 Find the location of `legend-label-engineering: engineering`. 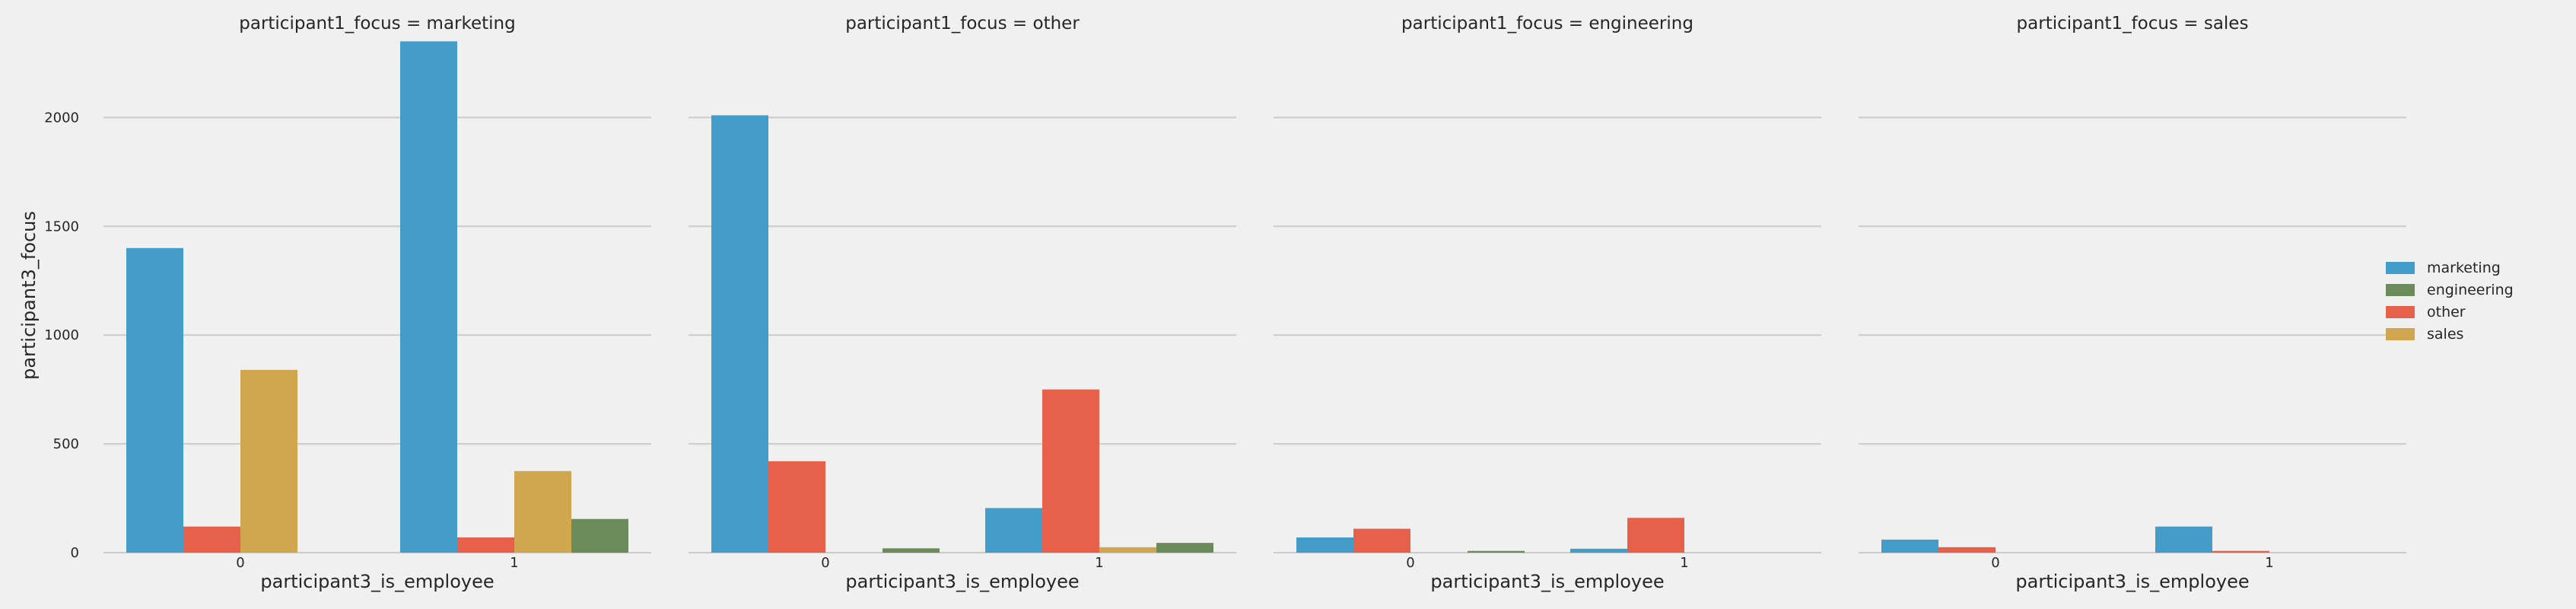

legend-label-engineering: engineering is located at coordinates (2470, 290).